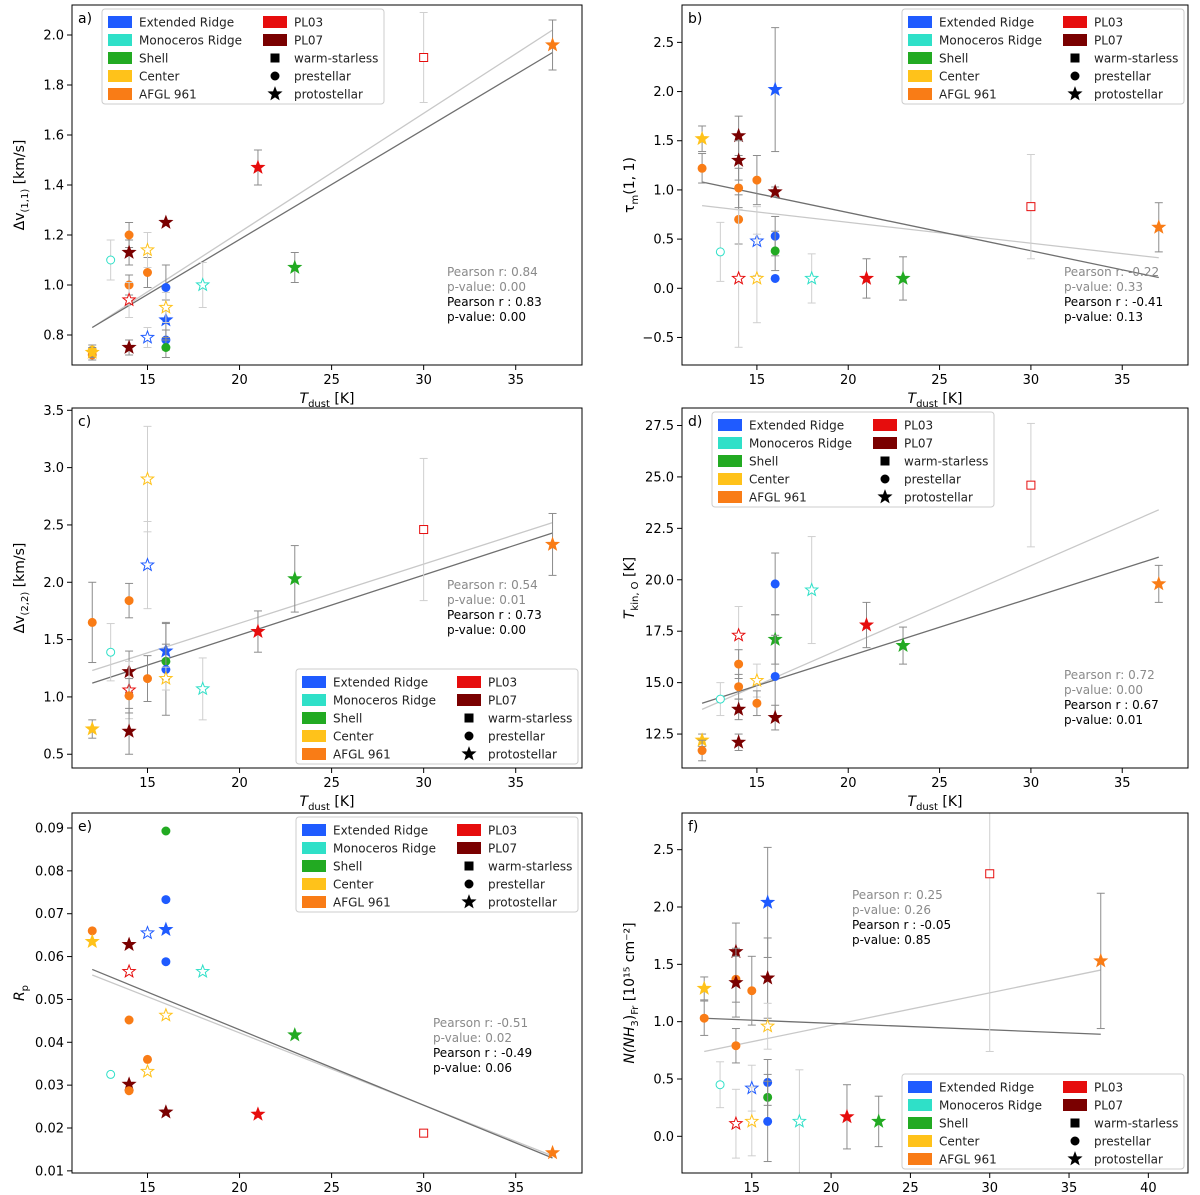 The image size is (1200, 1195). What do you see at coordinates (659, 529) in the screenshot?
I see `y-tick-label: 22.5` at bounding box center [659, 529].